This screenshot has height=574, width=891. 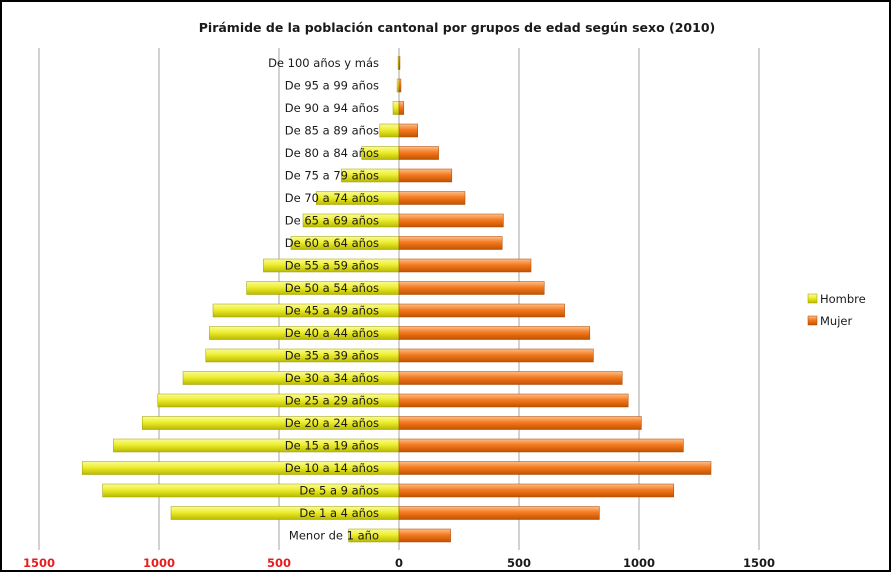 What do you see at coordinates (332, 401) in the screenshot?
I see `category-label-6: De 25 a 29 años` at bounding box center [332, 401].